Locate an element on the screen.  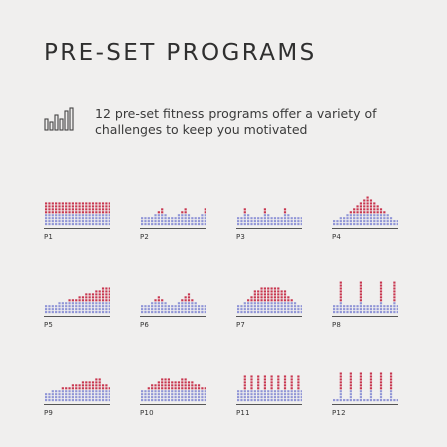
program-p11: P11 is located at coordinates (269, 393).